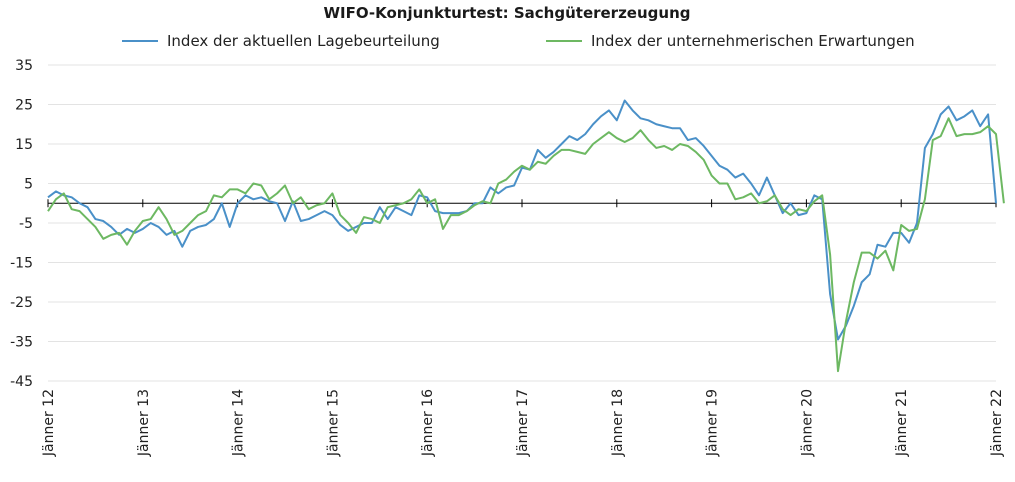  What do you see at coordinates (713, 423) in the screenshot?
I see `x-tick-label: Jänner 19` at bounding box center [713, 423].